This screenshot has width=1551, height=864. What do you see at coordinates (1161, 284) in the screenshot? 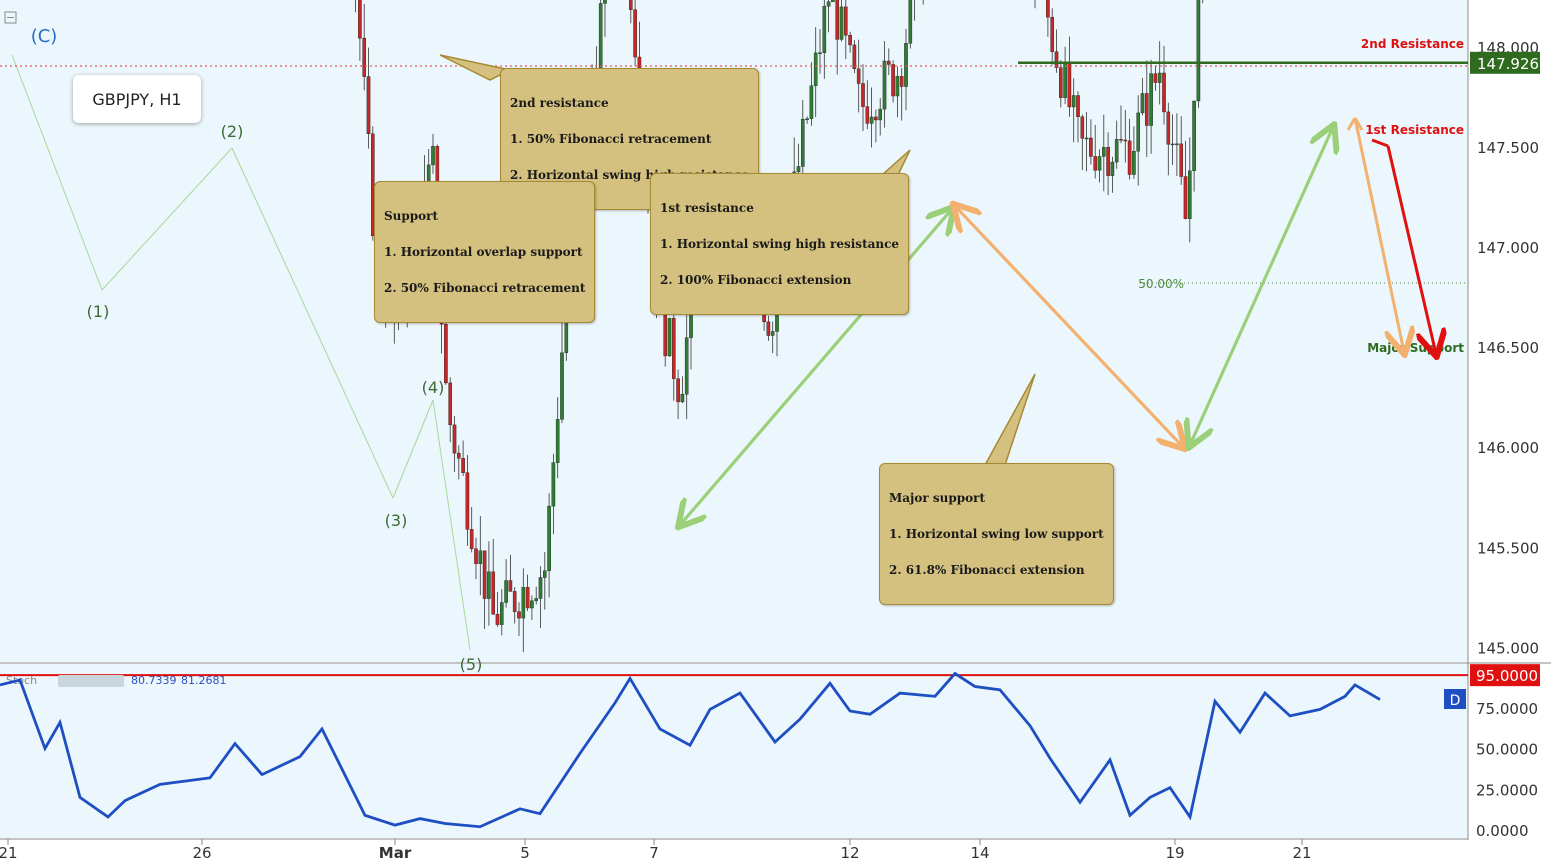
I see `fib-50-label: 50.00%` at bounding box center [1161, 284].